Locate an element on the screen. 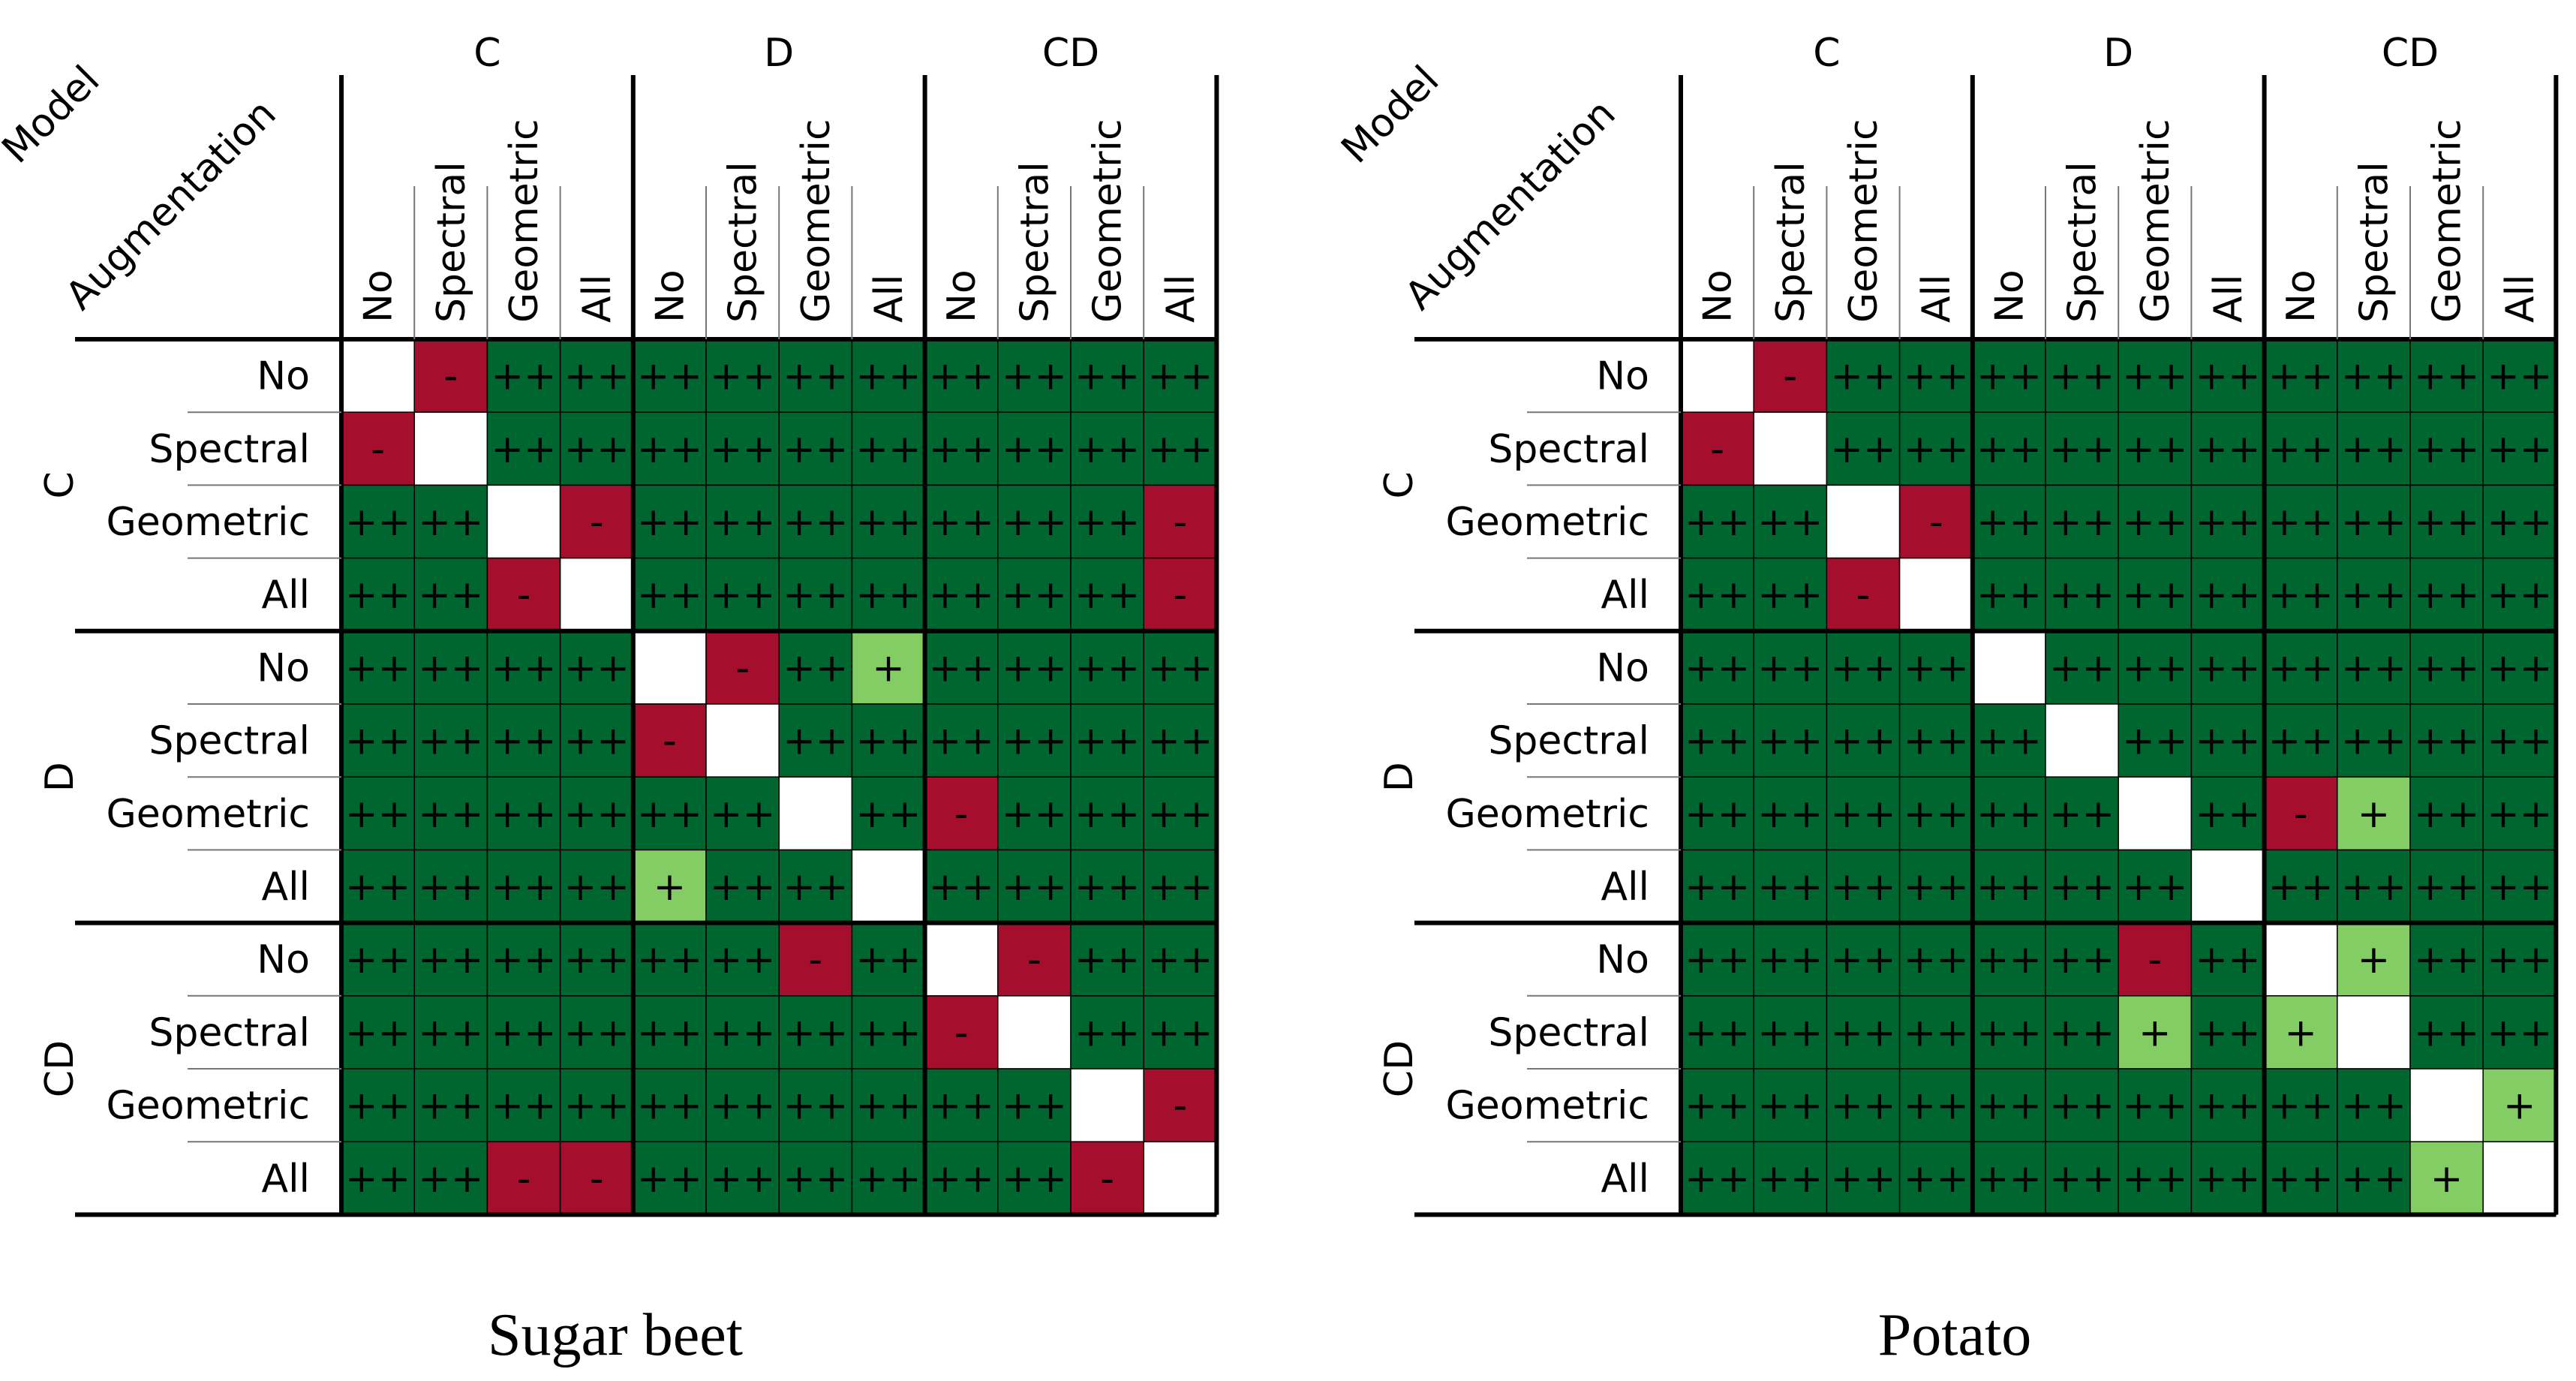 This screenshot has height=1381, width=2576. row-augmentation-label: Geometric is located at coordinates (208, 522).